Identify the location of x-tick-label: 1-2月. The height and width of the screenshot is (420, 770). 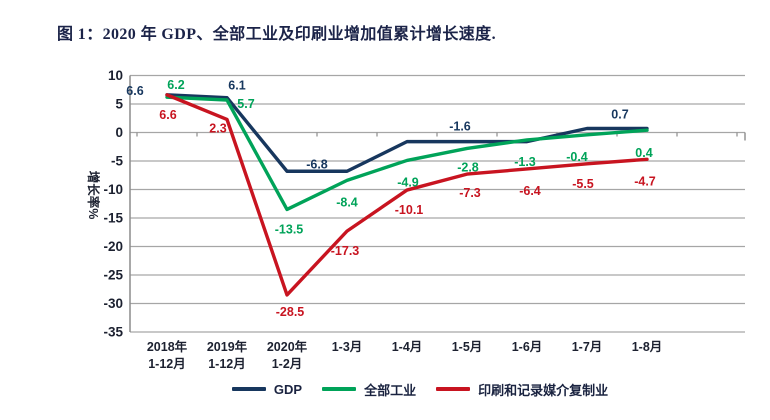
(287, 364).